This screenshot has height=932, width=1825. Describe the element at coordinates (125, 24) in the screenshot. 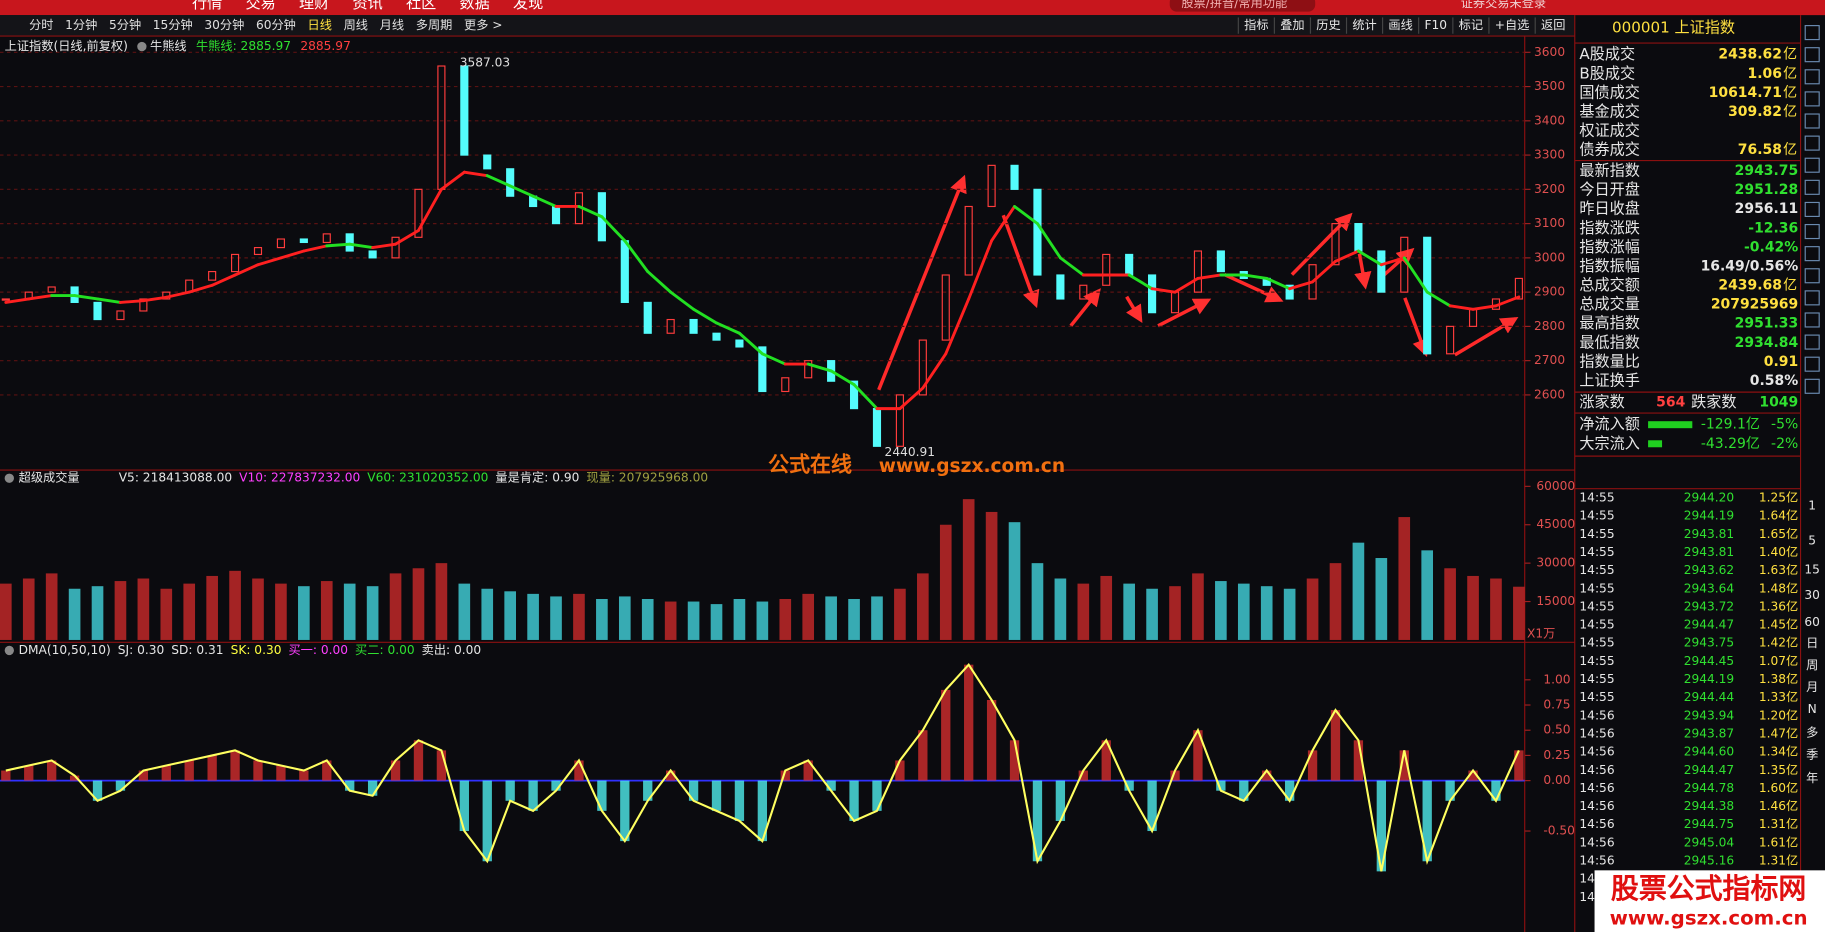

I see `period-tab: 5分钟` at that location.